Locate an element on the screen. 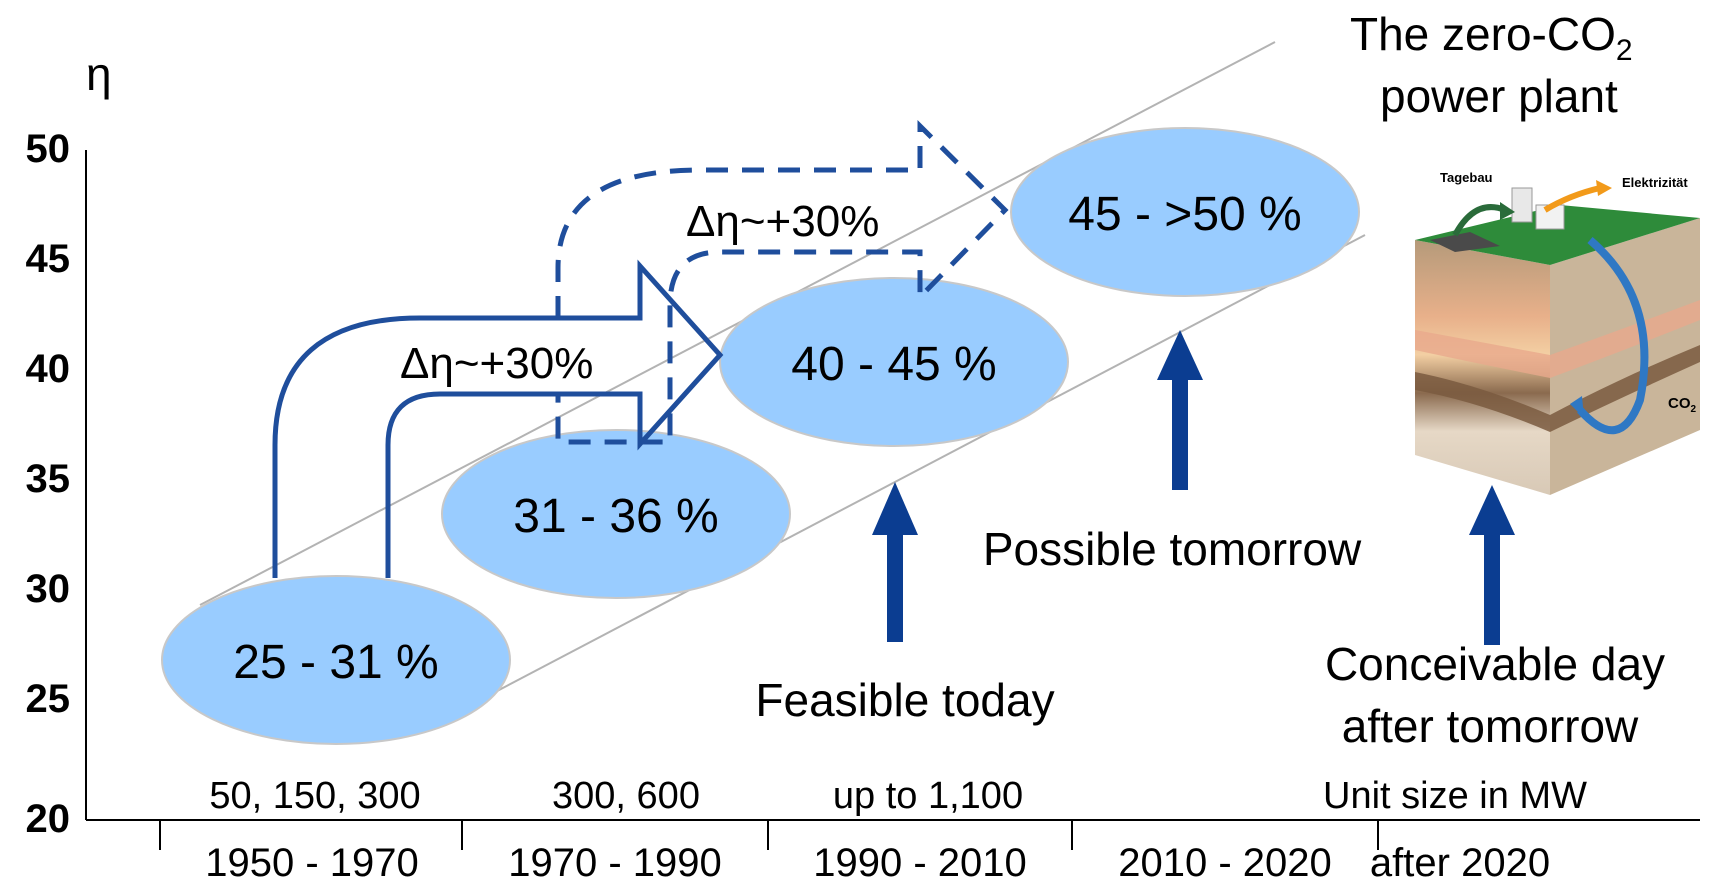 The width and height of the screenshot is (1715, 880). tagebau-arrow-icon is located at coordinates (1479, 220).